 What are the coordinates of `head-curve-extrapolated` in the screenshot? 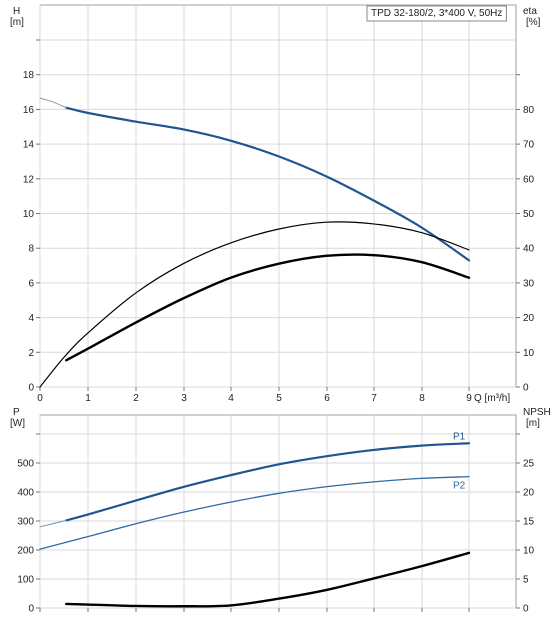 It's located at (53, 103).